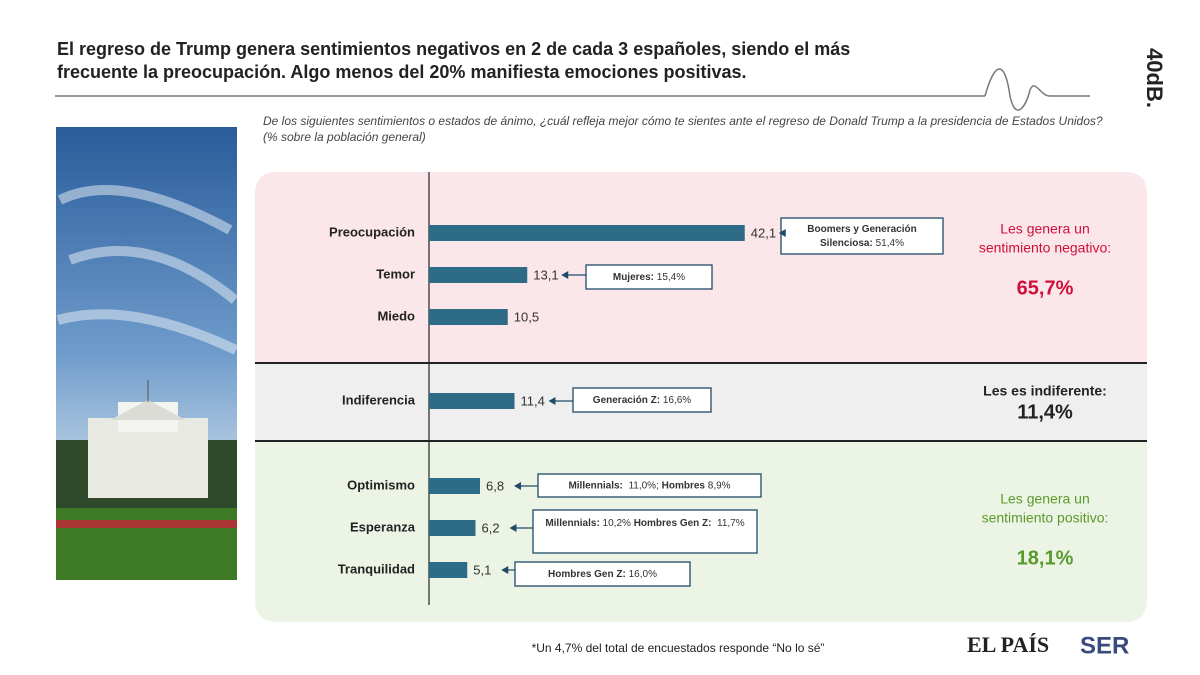 Image resolution: width=1200 pixels, height=675 pixels. I want to click on annotation-part: Boomers y Generación, so click(861, 229).